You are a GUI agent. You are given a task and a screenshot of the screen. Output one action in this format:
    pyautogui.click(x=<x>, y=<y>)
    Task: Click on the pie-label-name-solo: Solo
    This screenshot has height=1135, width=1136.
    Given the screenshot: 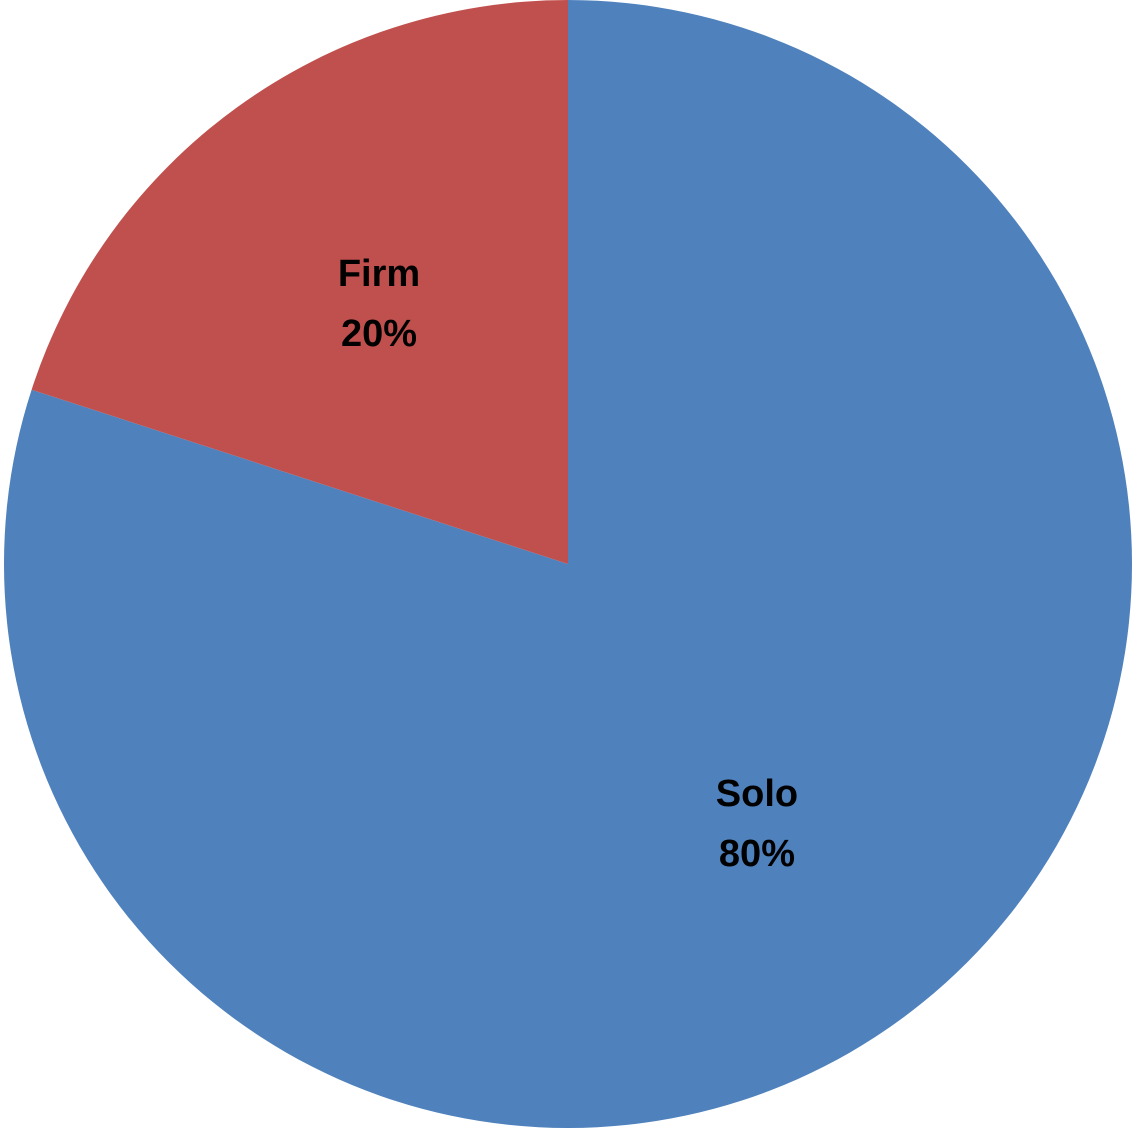 What is the action you would take?
    pyautogui.click(x=757, y=794)
    